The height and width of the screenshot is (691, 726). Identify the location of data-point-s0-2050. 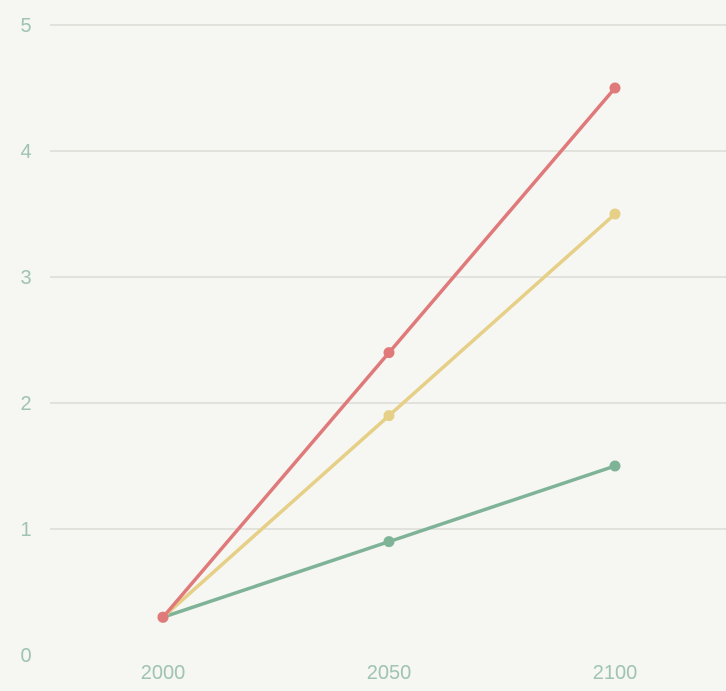
(389, 353).